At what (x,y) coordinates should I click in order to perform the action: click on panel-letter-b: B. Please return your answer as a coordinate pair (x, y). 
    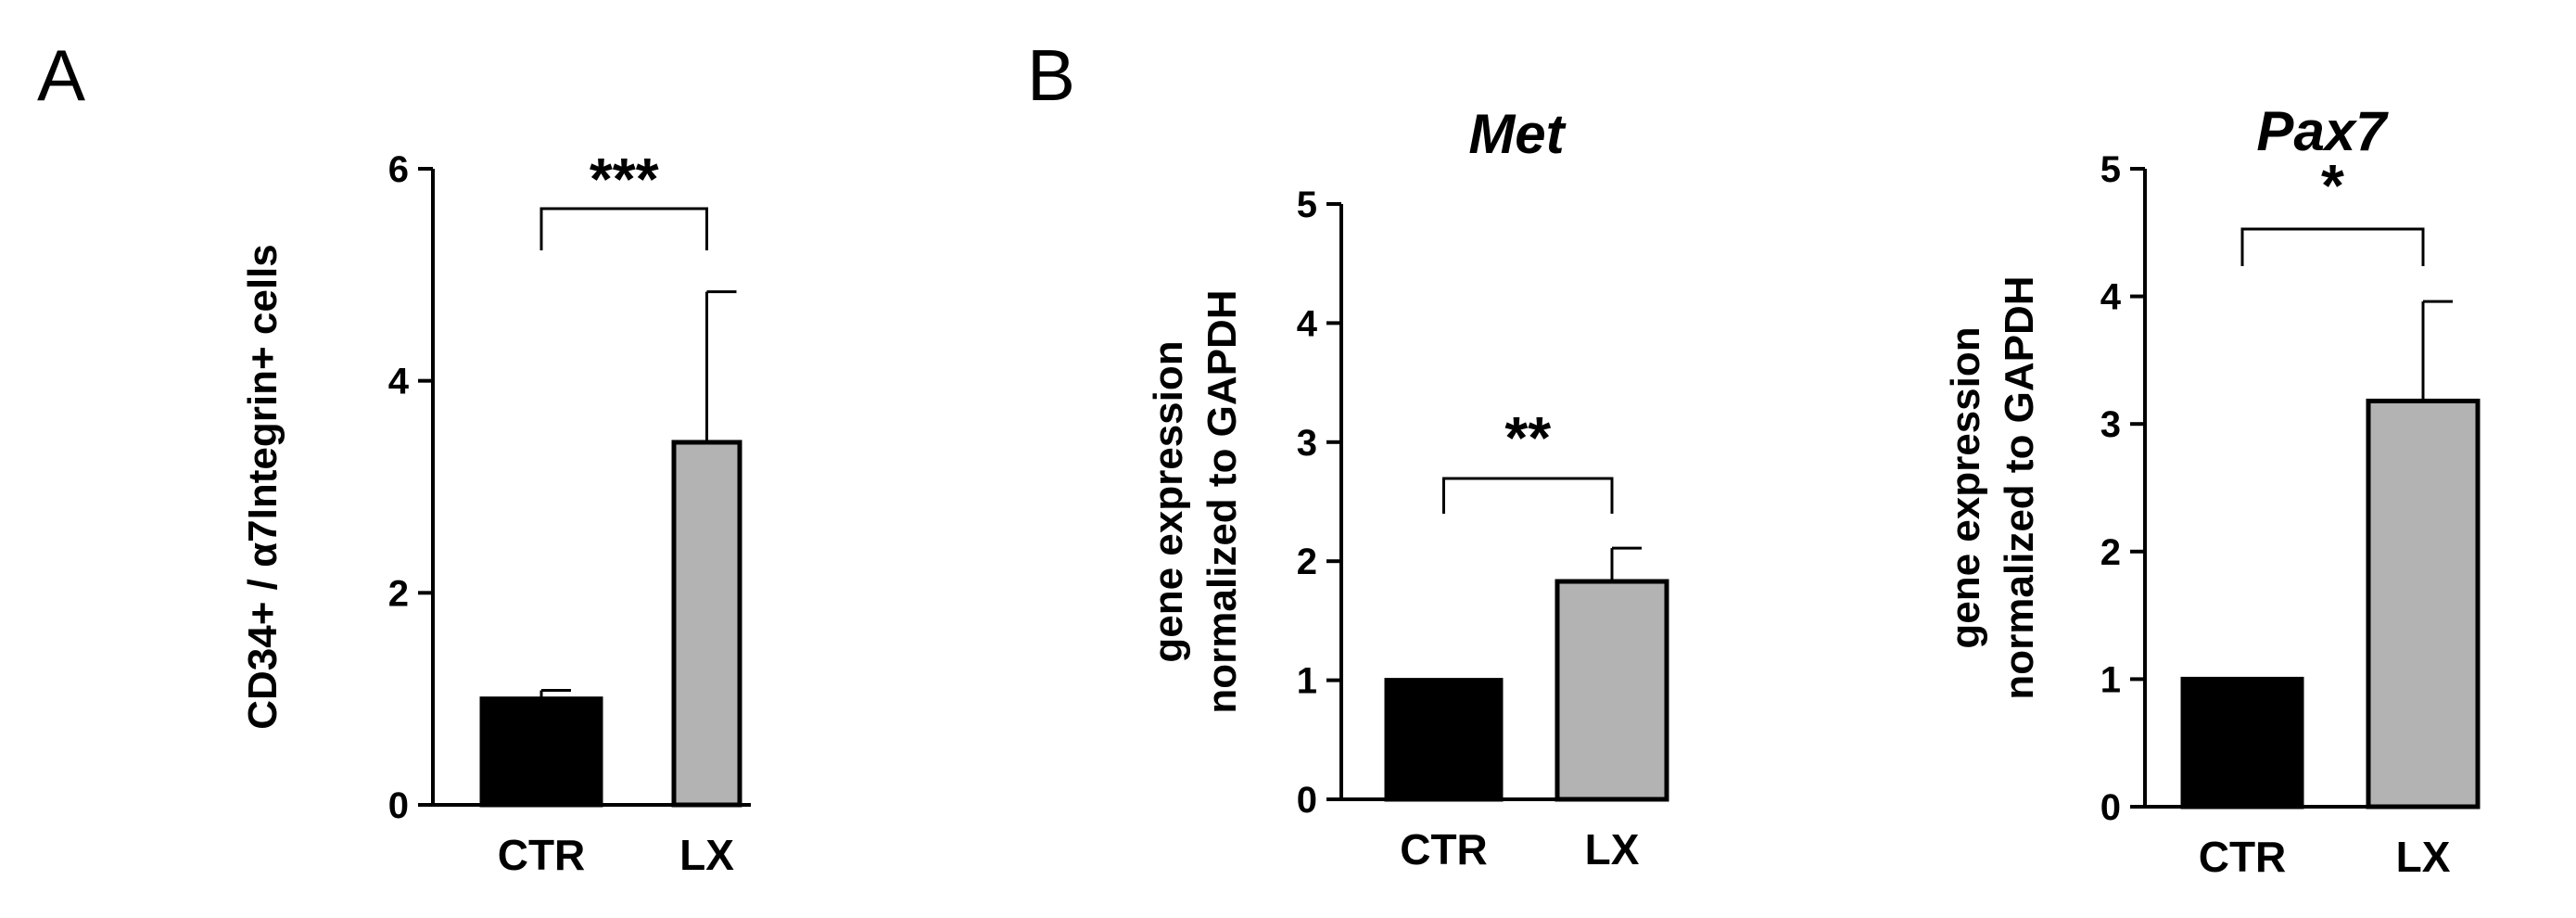
    Looking at the image, I should click on (1051, 75).